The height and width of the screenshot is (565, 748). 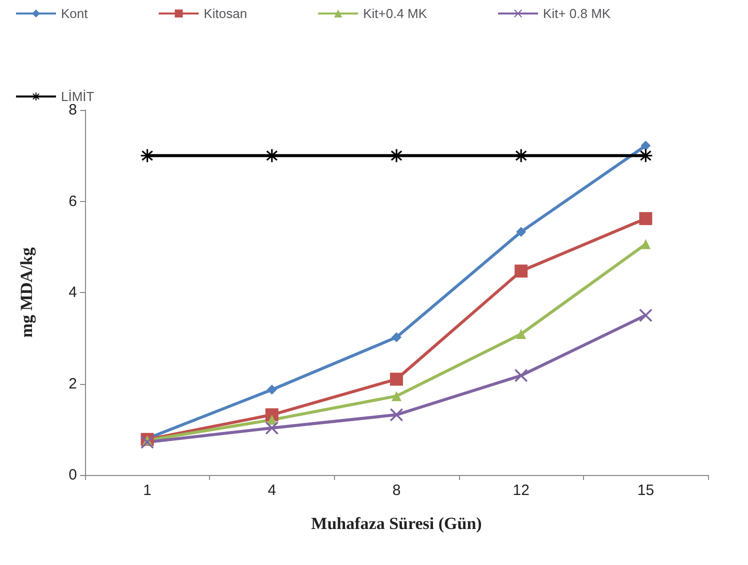 I want to click on legend-label: LİMİT, so click(x=77, y=96).